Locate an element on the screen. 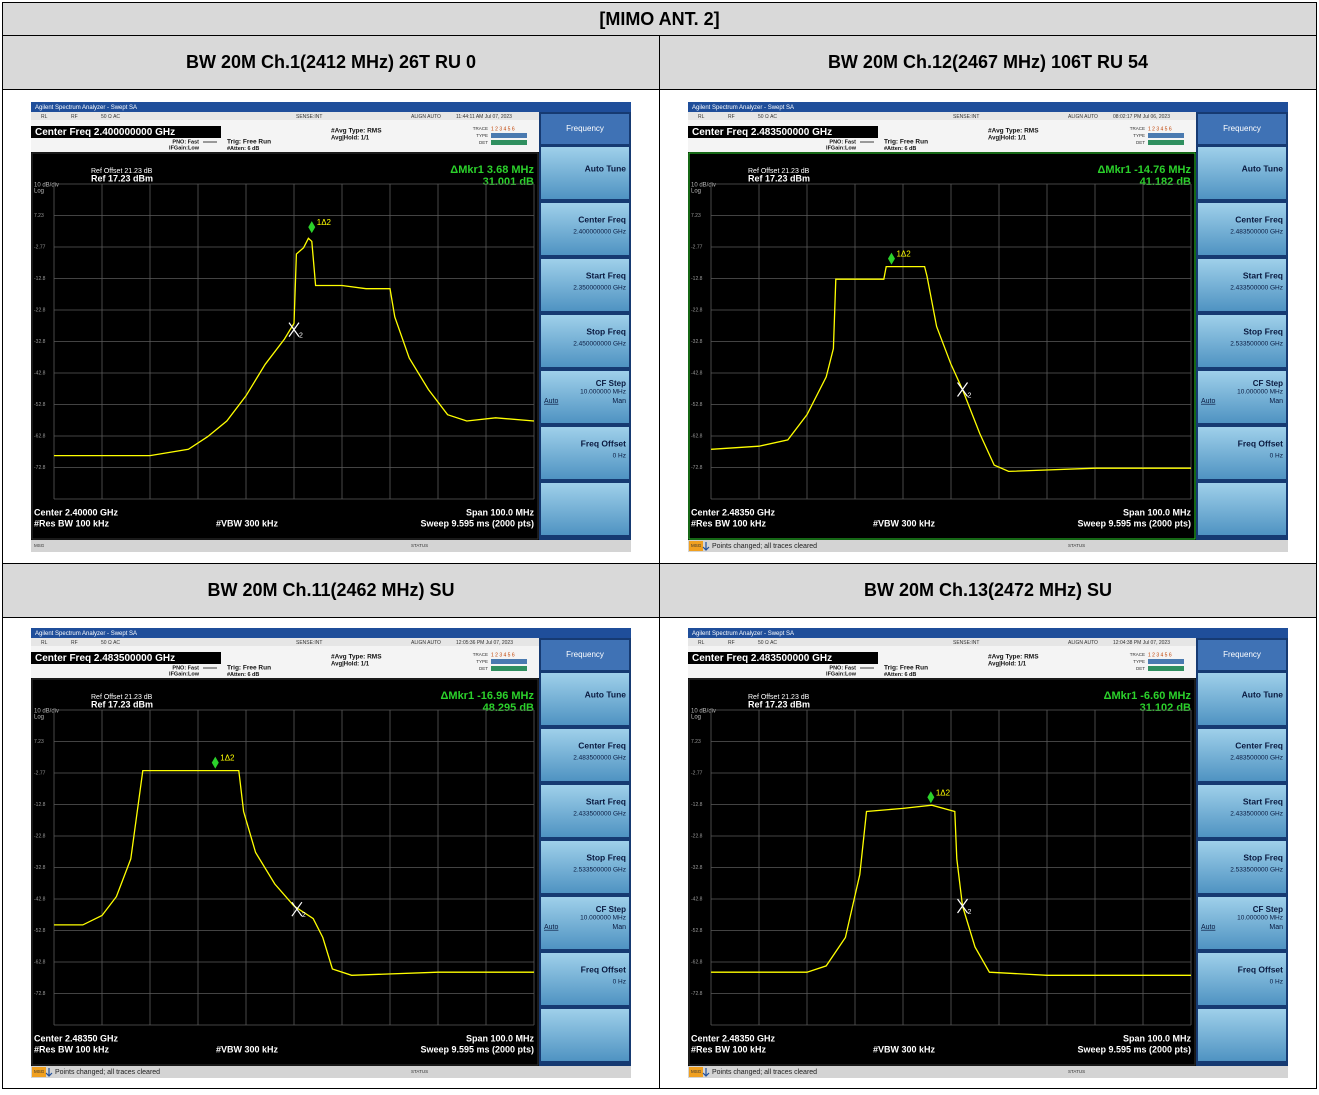  marker-value: 31.102 dB is located at coordinates (1165, 708).